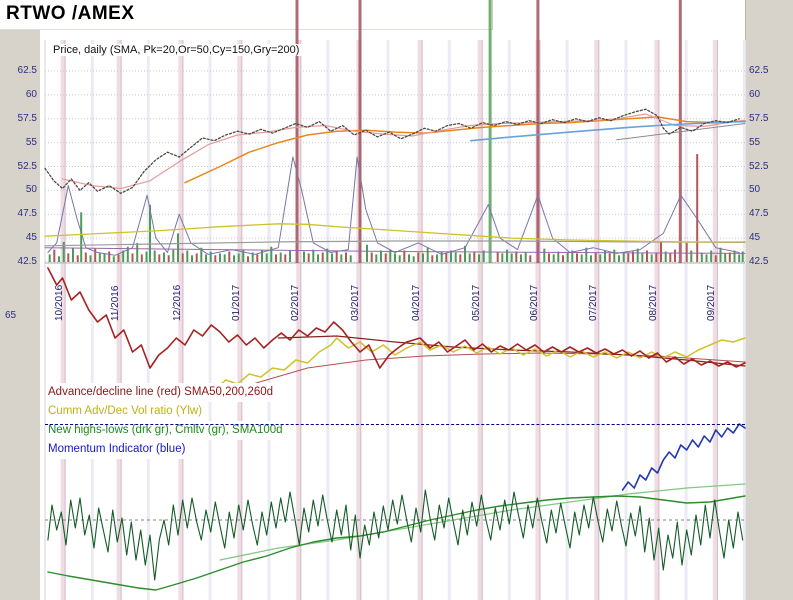 This screenshot has height=600, width=793. I want to click on title-bar, so click(246, 15).